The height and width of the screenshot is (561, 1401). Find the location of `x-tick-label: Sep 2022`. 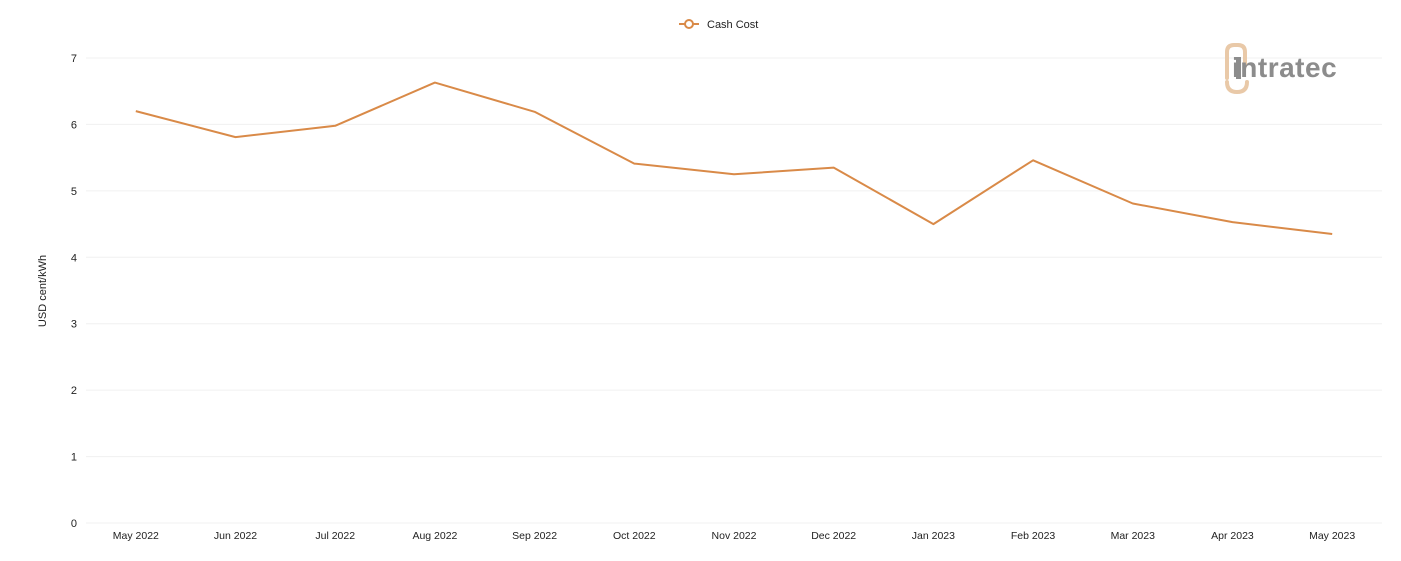

x-tick-label: Sep 2022 is located at coordinates (534, 536).